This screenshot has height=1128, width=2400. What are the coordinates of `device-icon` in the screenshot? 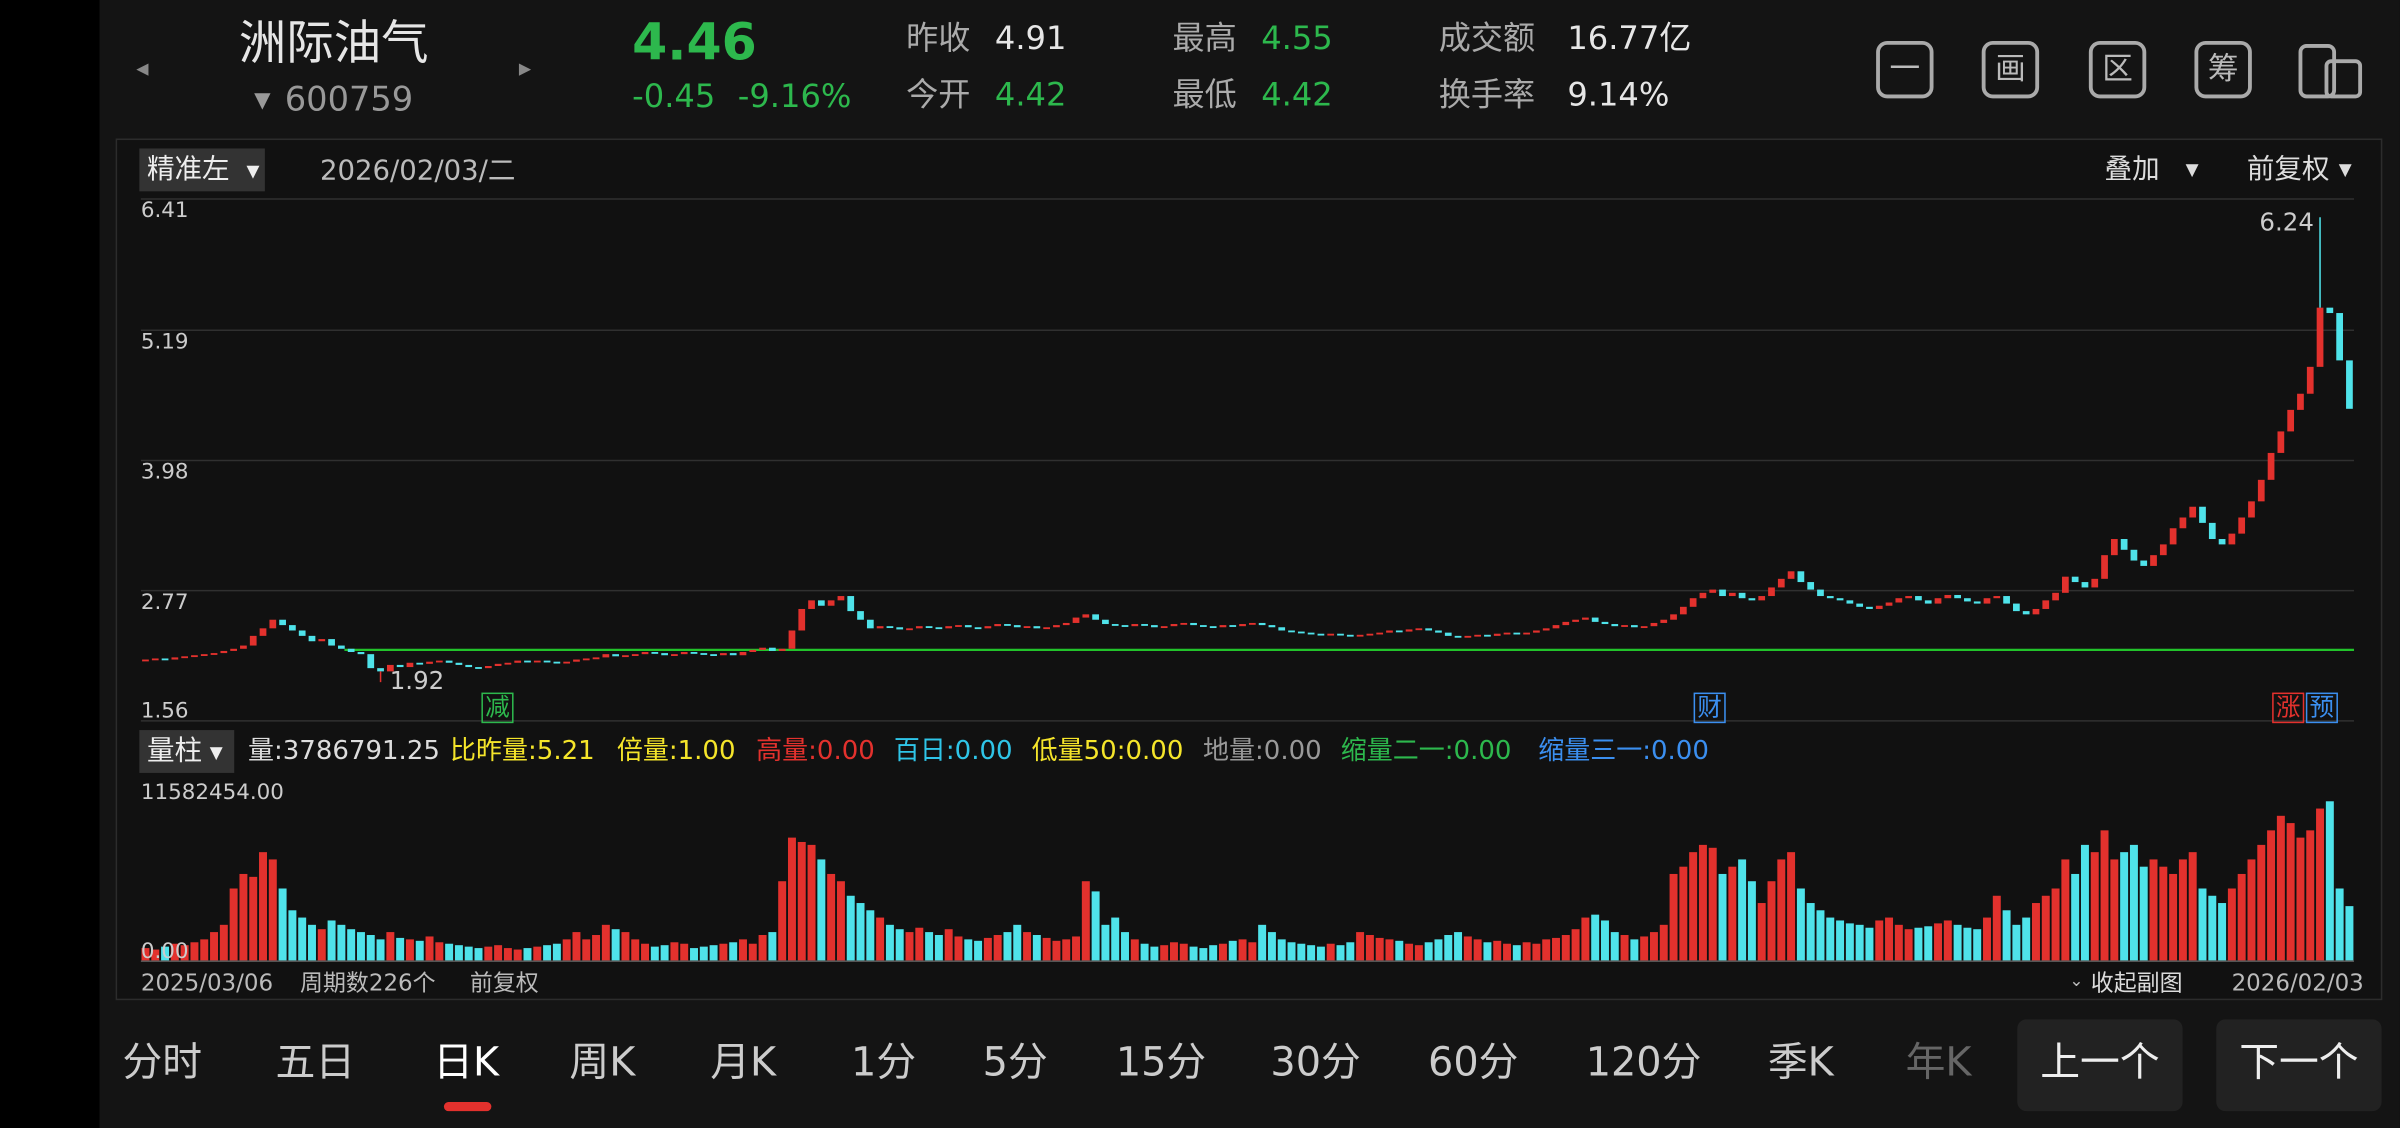 It's located at (2317, 71).